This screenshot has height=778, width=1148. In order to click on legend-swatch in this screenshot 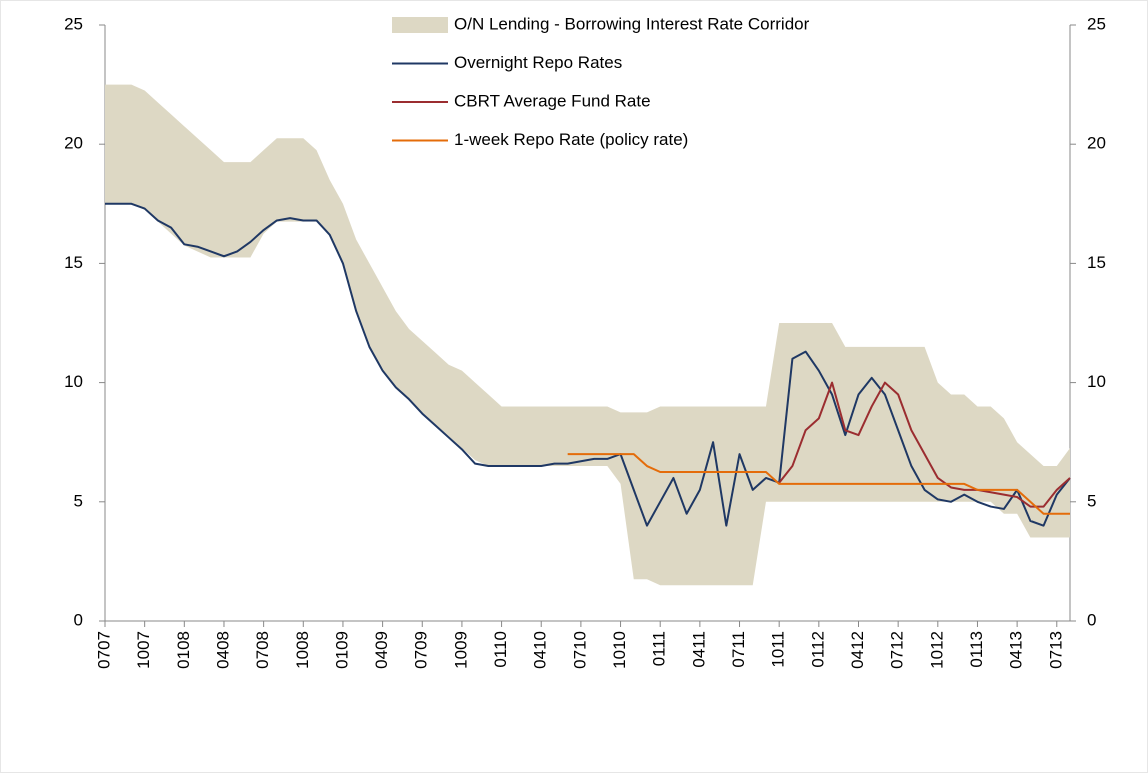, I will do `click(420, 25)`.